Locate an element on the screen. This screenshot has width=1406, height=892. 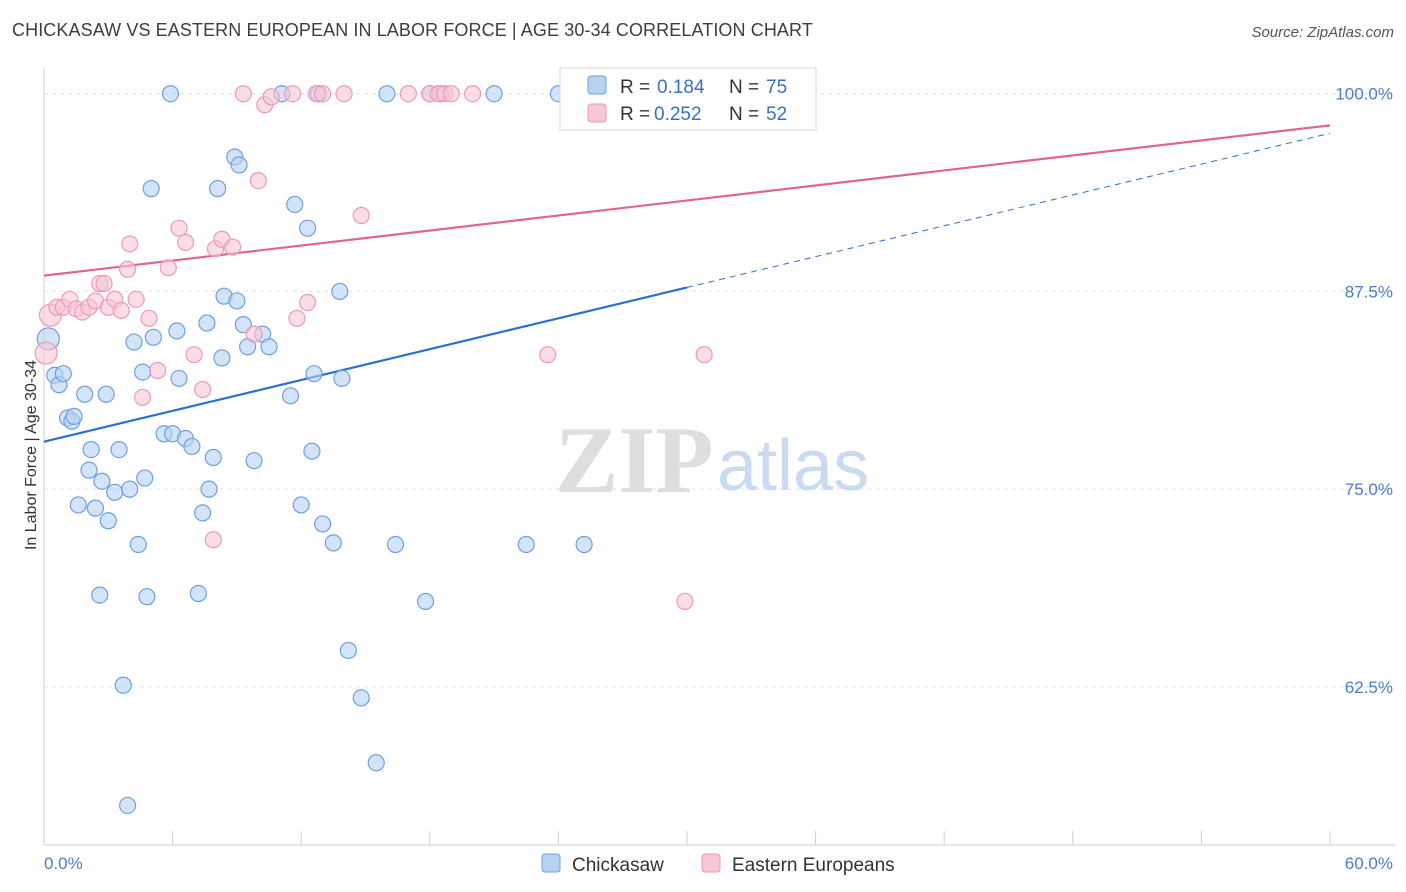
trend-line-chickasaw-extension is located at coordinates (1008, 210).